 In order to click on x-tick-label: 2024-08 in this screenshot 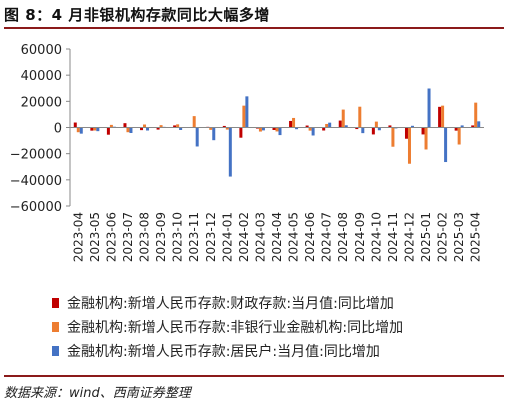, I will do `click(343, 237)`.